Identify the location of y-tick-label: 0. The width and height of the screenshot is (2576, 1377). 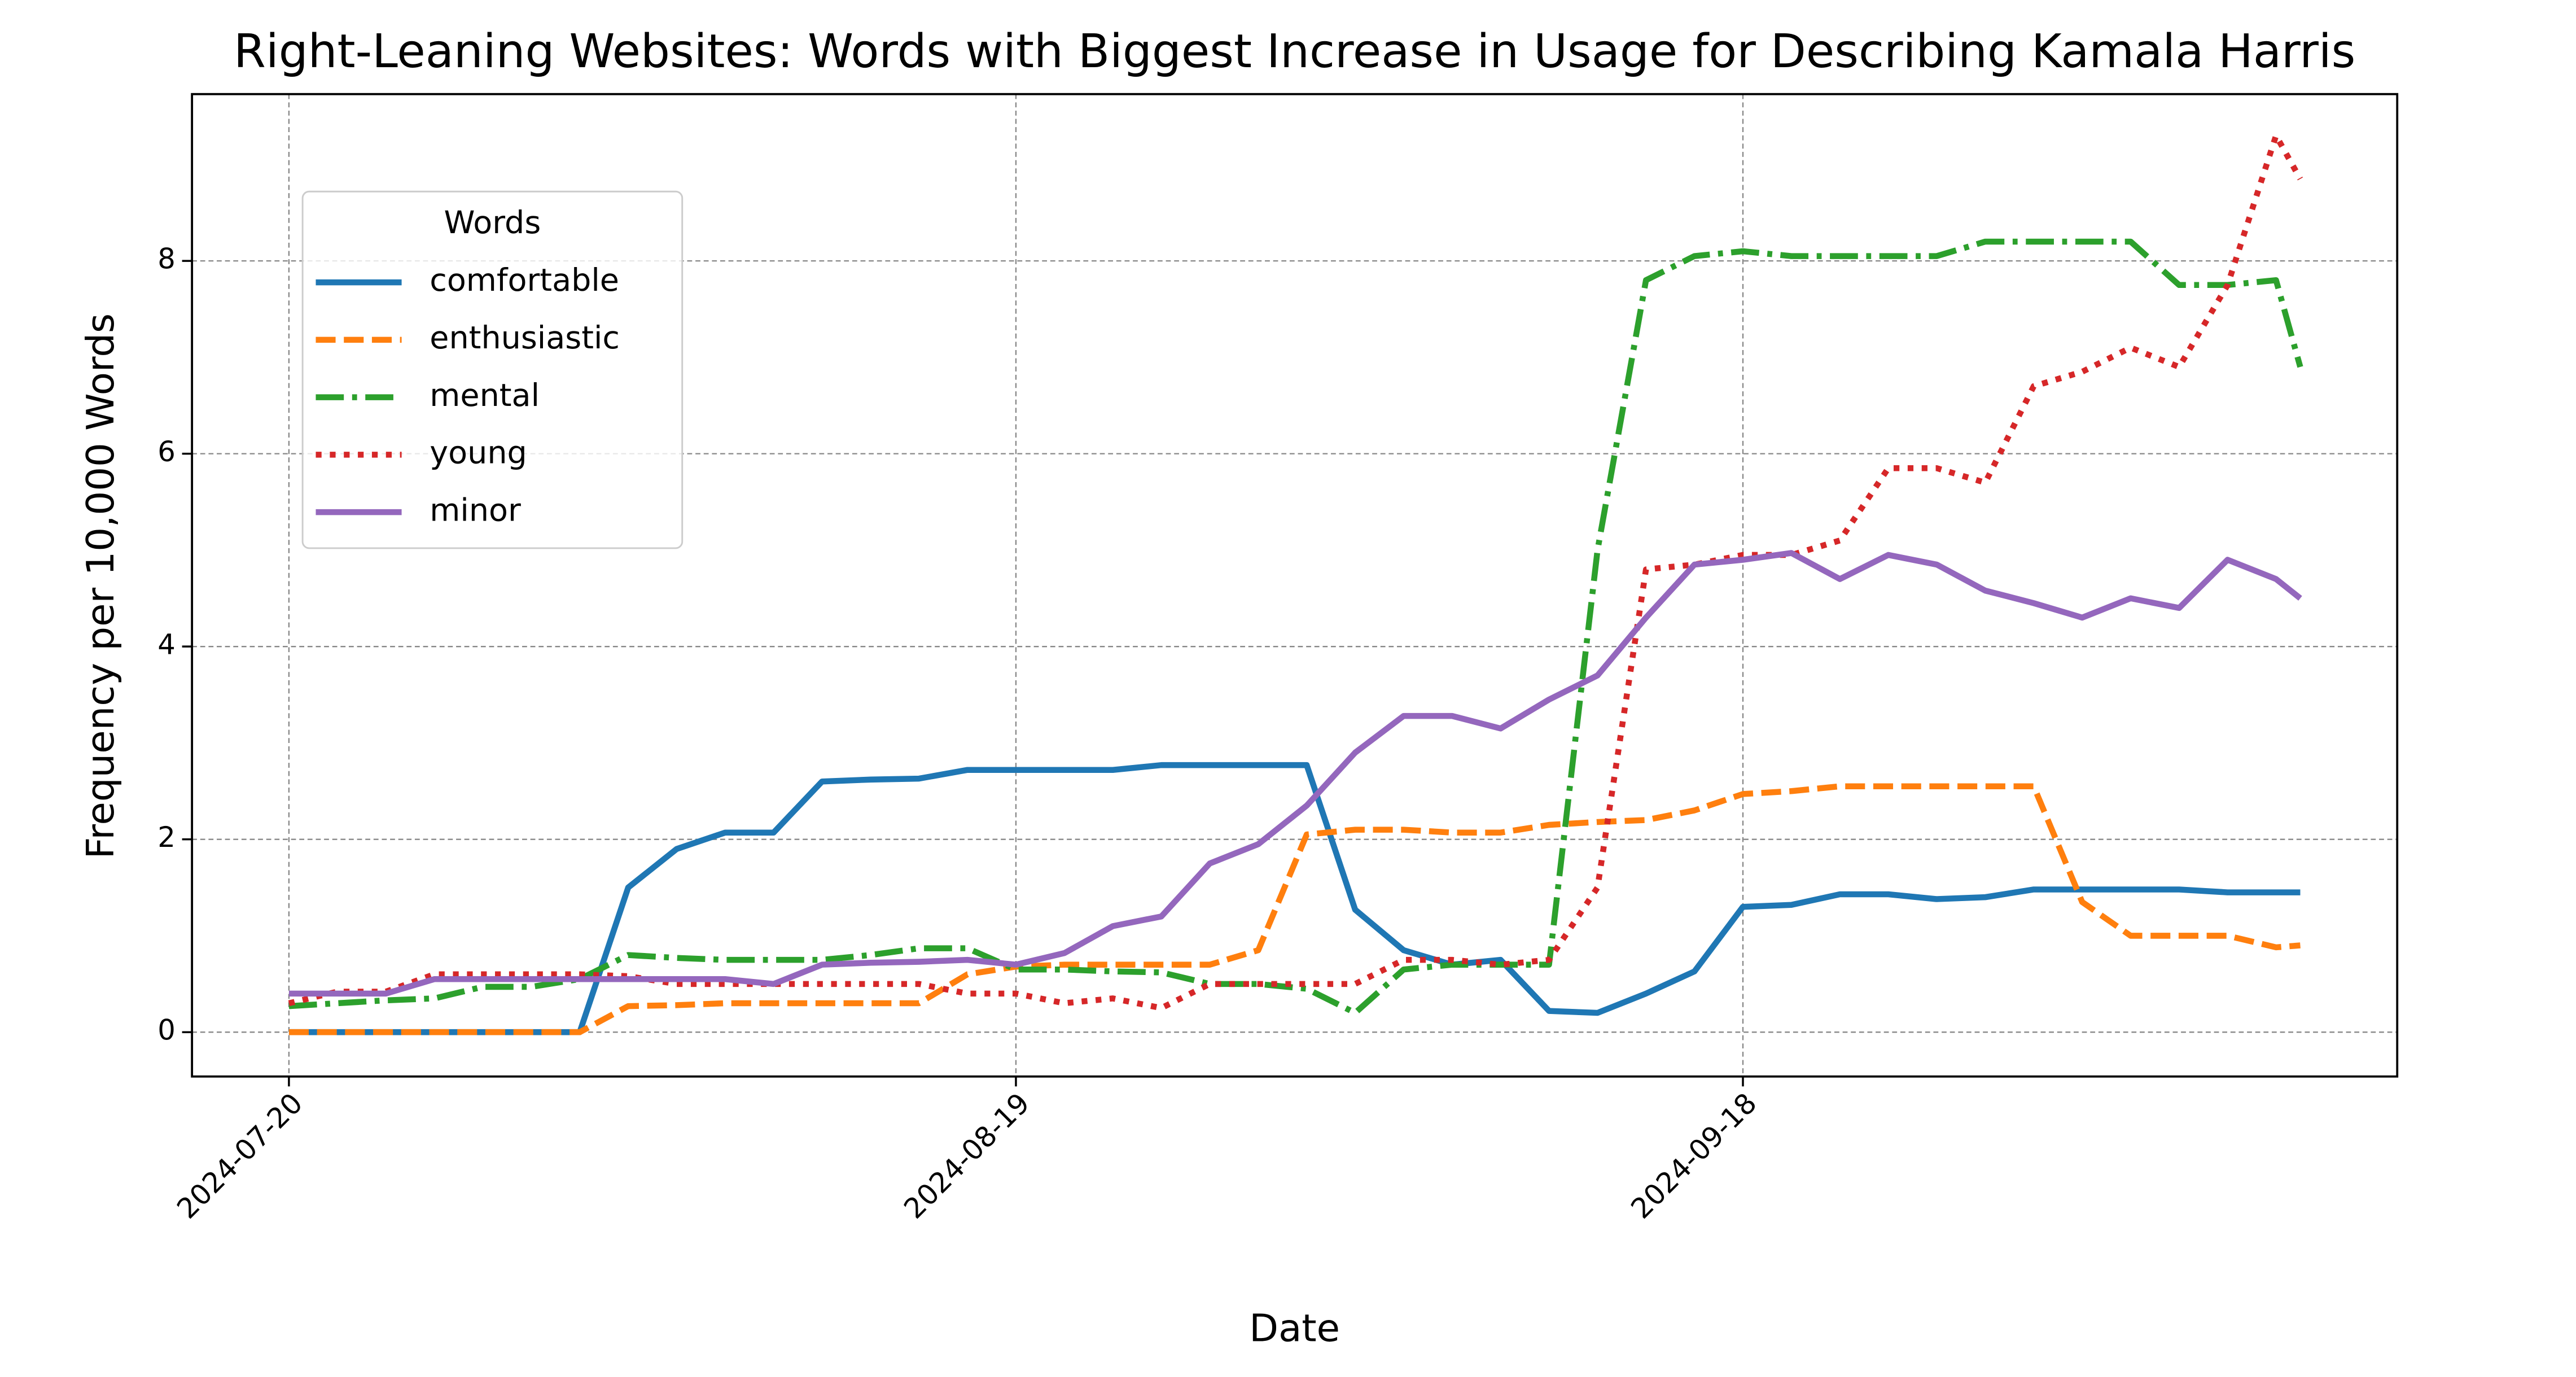
(166, 1030).